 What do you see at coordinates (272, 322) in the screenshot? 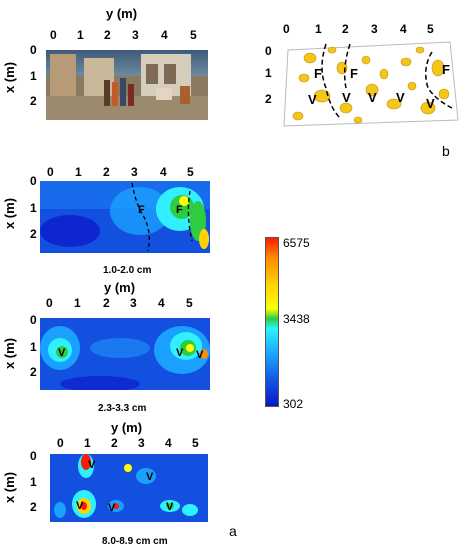
I see `colorbar` at bounding box center [272, 322].